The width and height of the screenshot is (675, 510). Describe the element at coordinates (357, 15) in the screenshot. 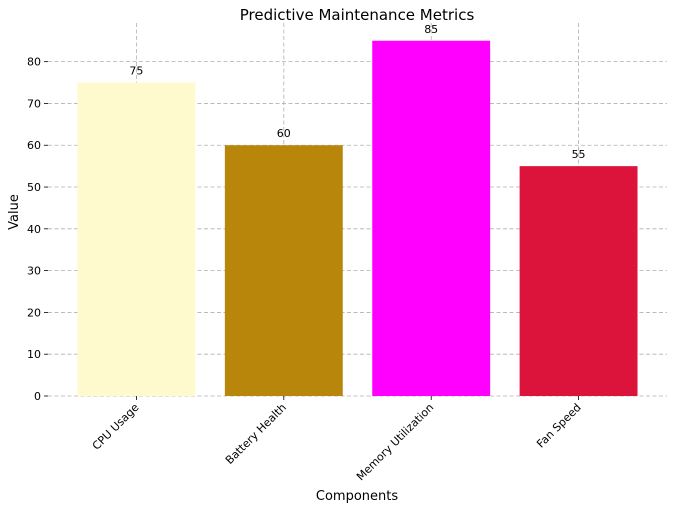

I see `chart-title: Predictive Maintenance Metrics` at that location.